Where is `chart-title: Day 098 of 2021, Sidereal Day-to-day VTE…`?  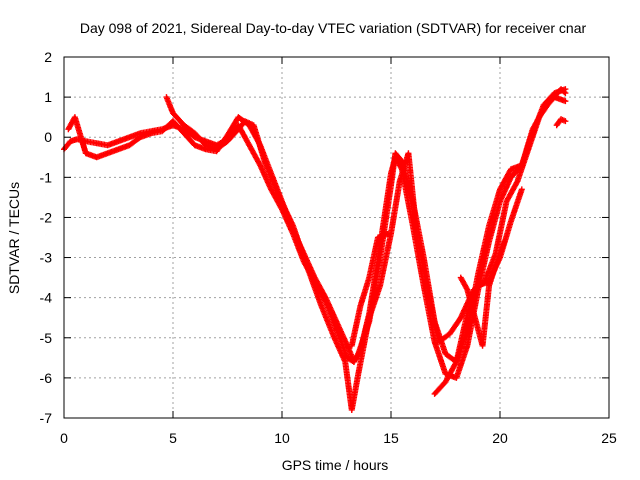
chart-title: Day 098 of 2021, Sidereal Day-to-day VTE… is located at coordinates (333, 28).